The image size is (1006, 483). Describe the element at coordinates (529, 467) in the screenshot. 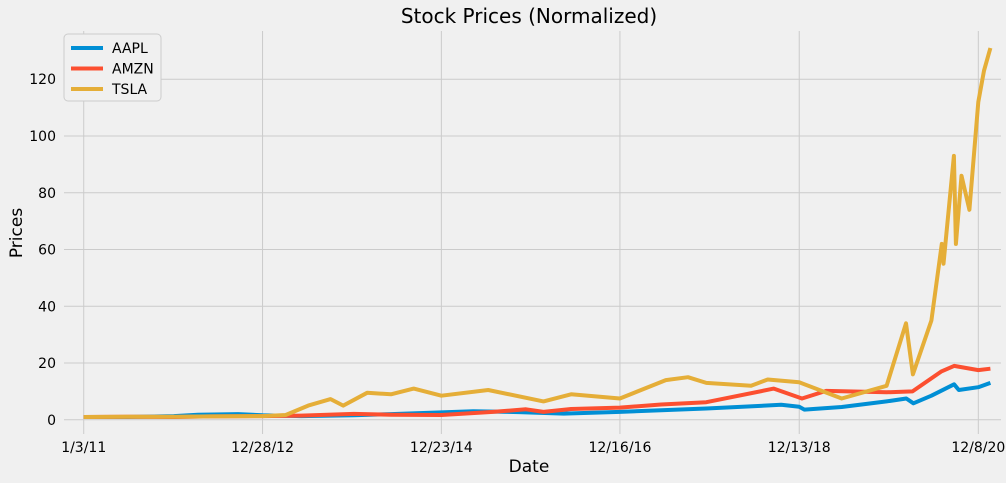

I see `x-axis-label: Date` at that location.